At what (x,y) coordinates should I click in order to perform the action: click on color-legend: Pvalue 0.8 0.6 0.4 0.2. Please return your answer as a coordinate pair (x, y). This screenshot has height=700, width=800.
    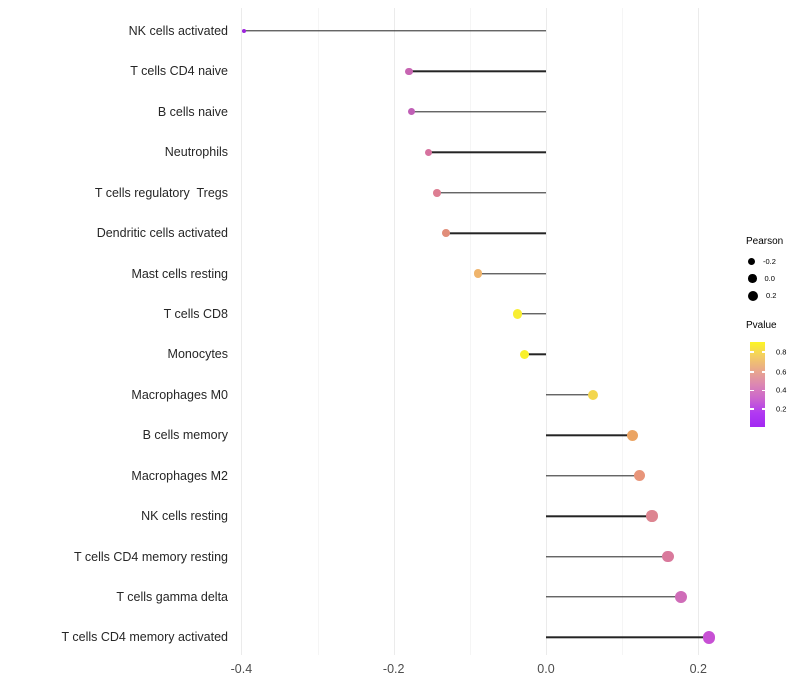
    Looking at the image, I should click on (765, 373).